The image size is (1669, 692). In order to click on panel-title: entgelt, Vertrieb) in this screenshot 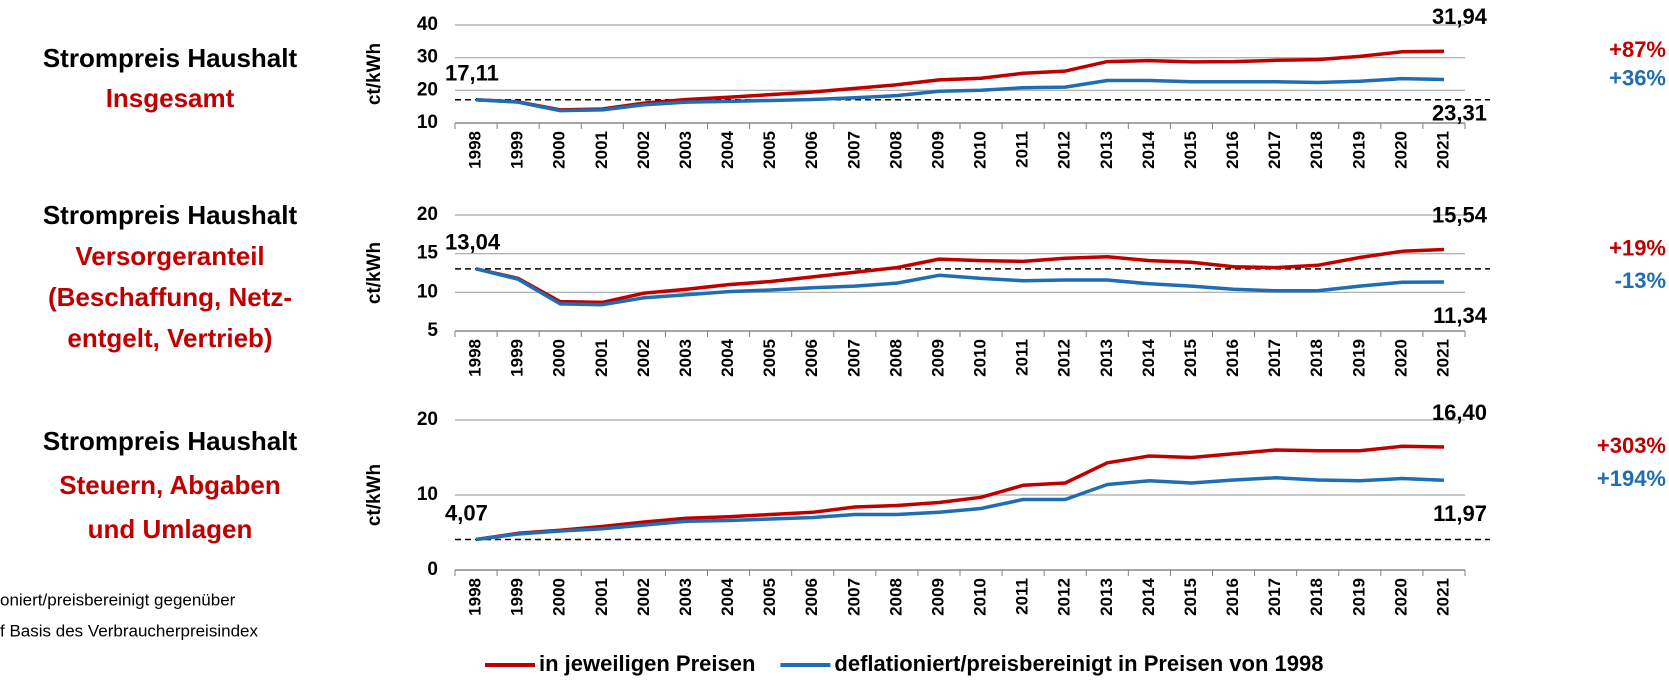, I will do `click(169, 338)`.